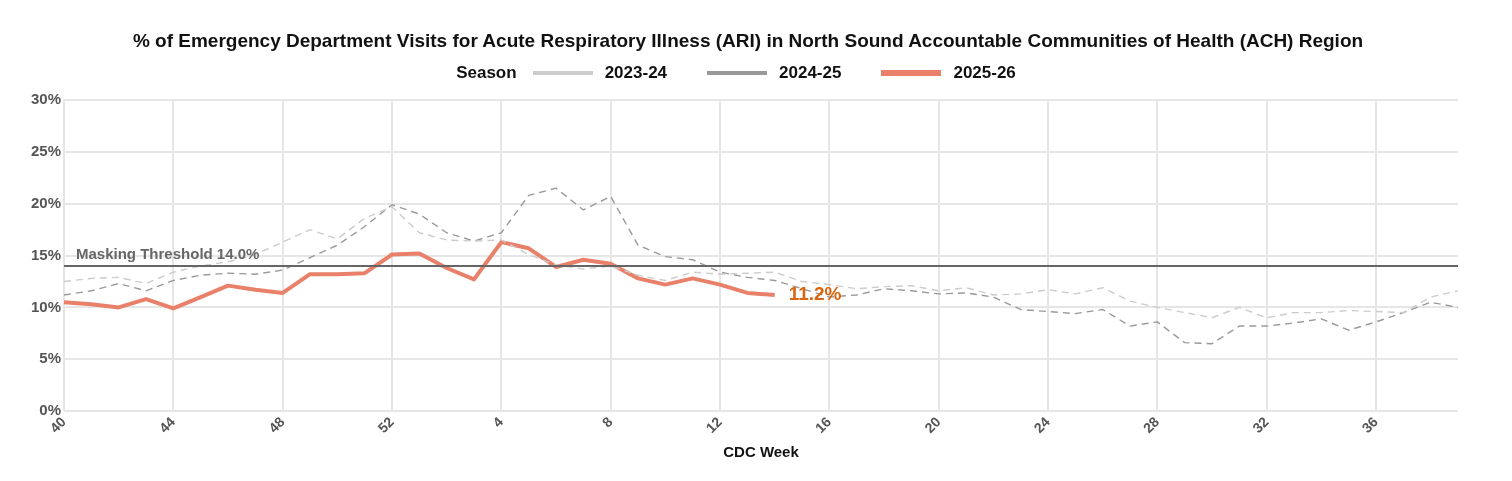 This screenshot has width=1512, height=481. What do you see at coordinates (1151, 424) in the screenshot?
I see `x-tick-label: 28` at bounding box center [1151, 424].